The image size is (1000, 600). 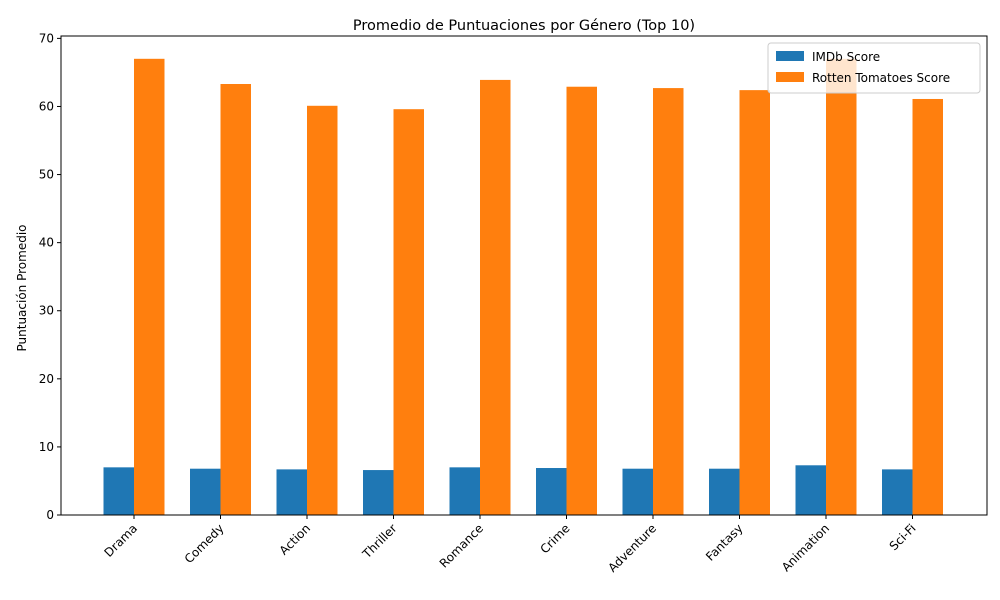 I want to click on y-axis: 0 10 20 30 40 50 60 70, so click(x=50, y=276).